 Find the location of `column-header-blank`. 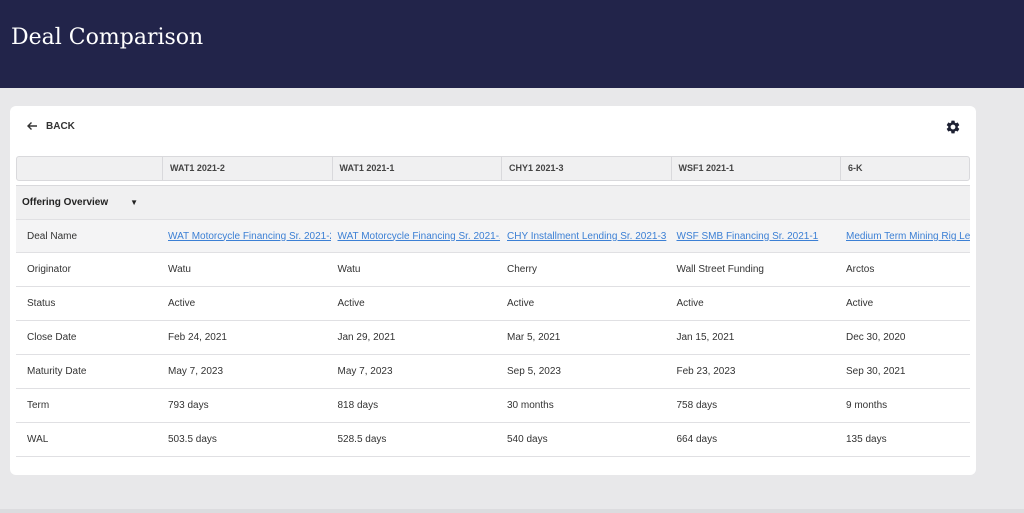

column-header-blank is located at coordinates (89, 168).